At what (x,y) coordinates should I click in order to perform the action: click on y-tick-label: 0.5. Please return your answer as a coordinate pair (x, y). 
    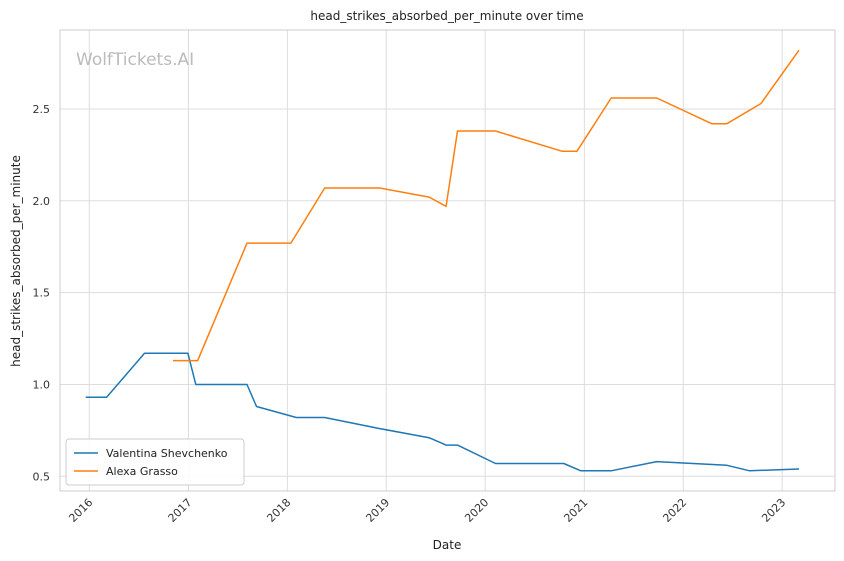
    Looking at the image, I should click on (42, 476).